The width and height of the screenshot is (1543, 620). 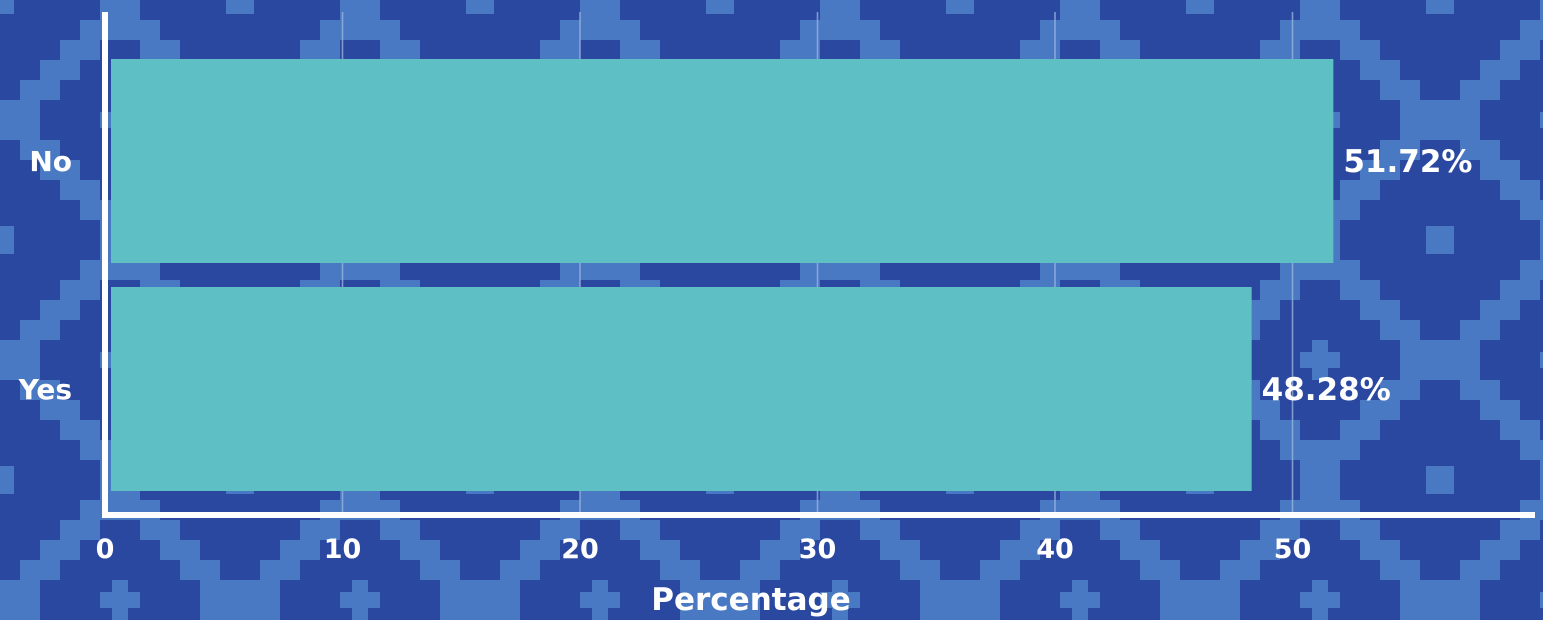 I want to click on x-tick-label-0: 0, so click(x=105, y=549).